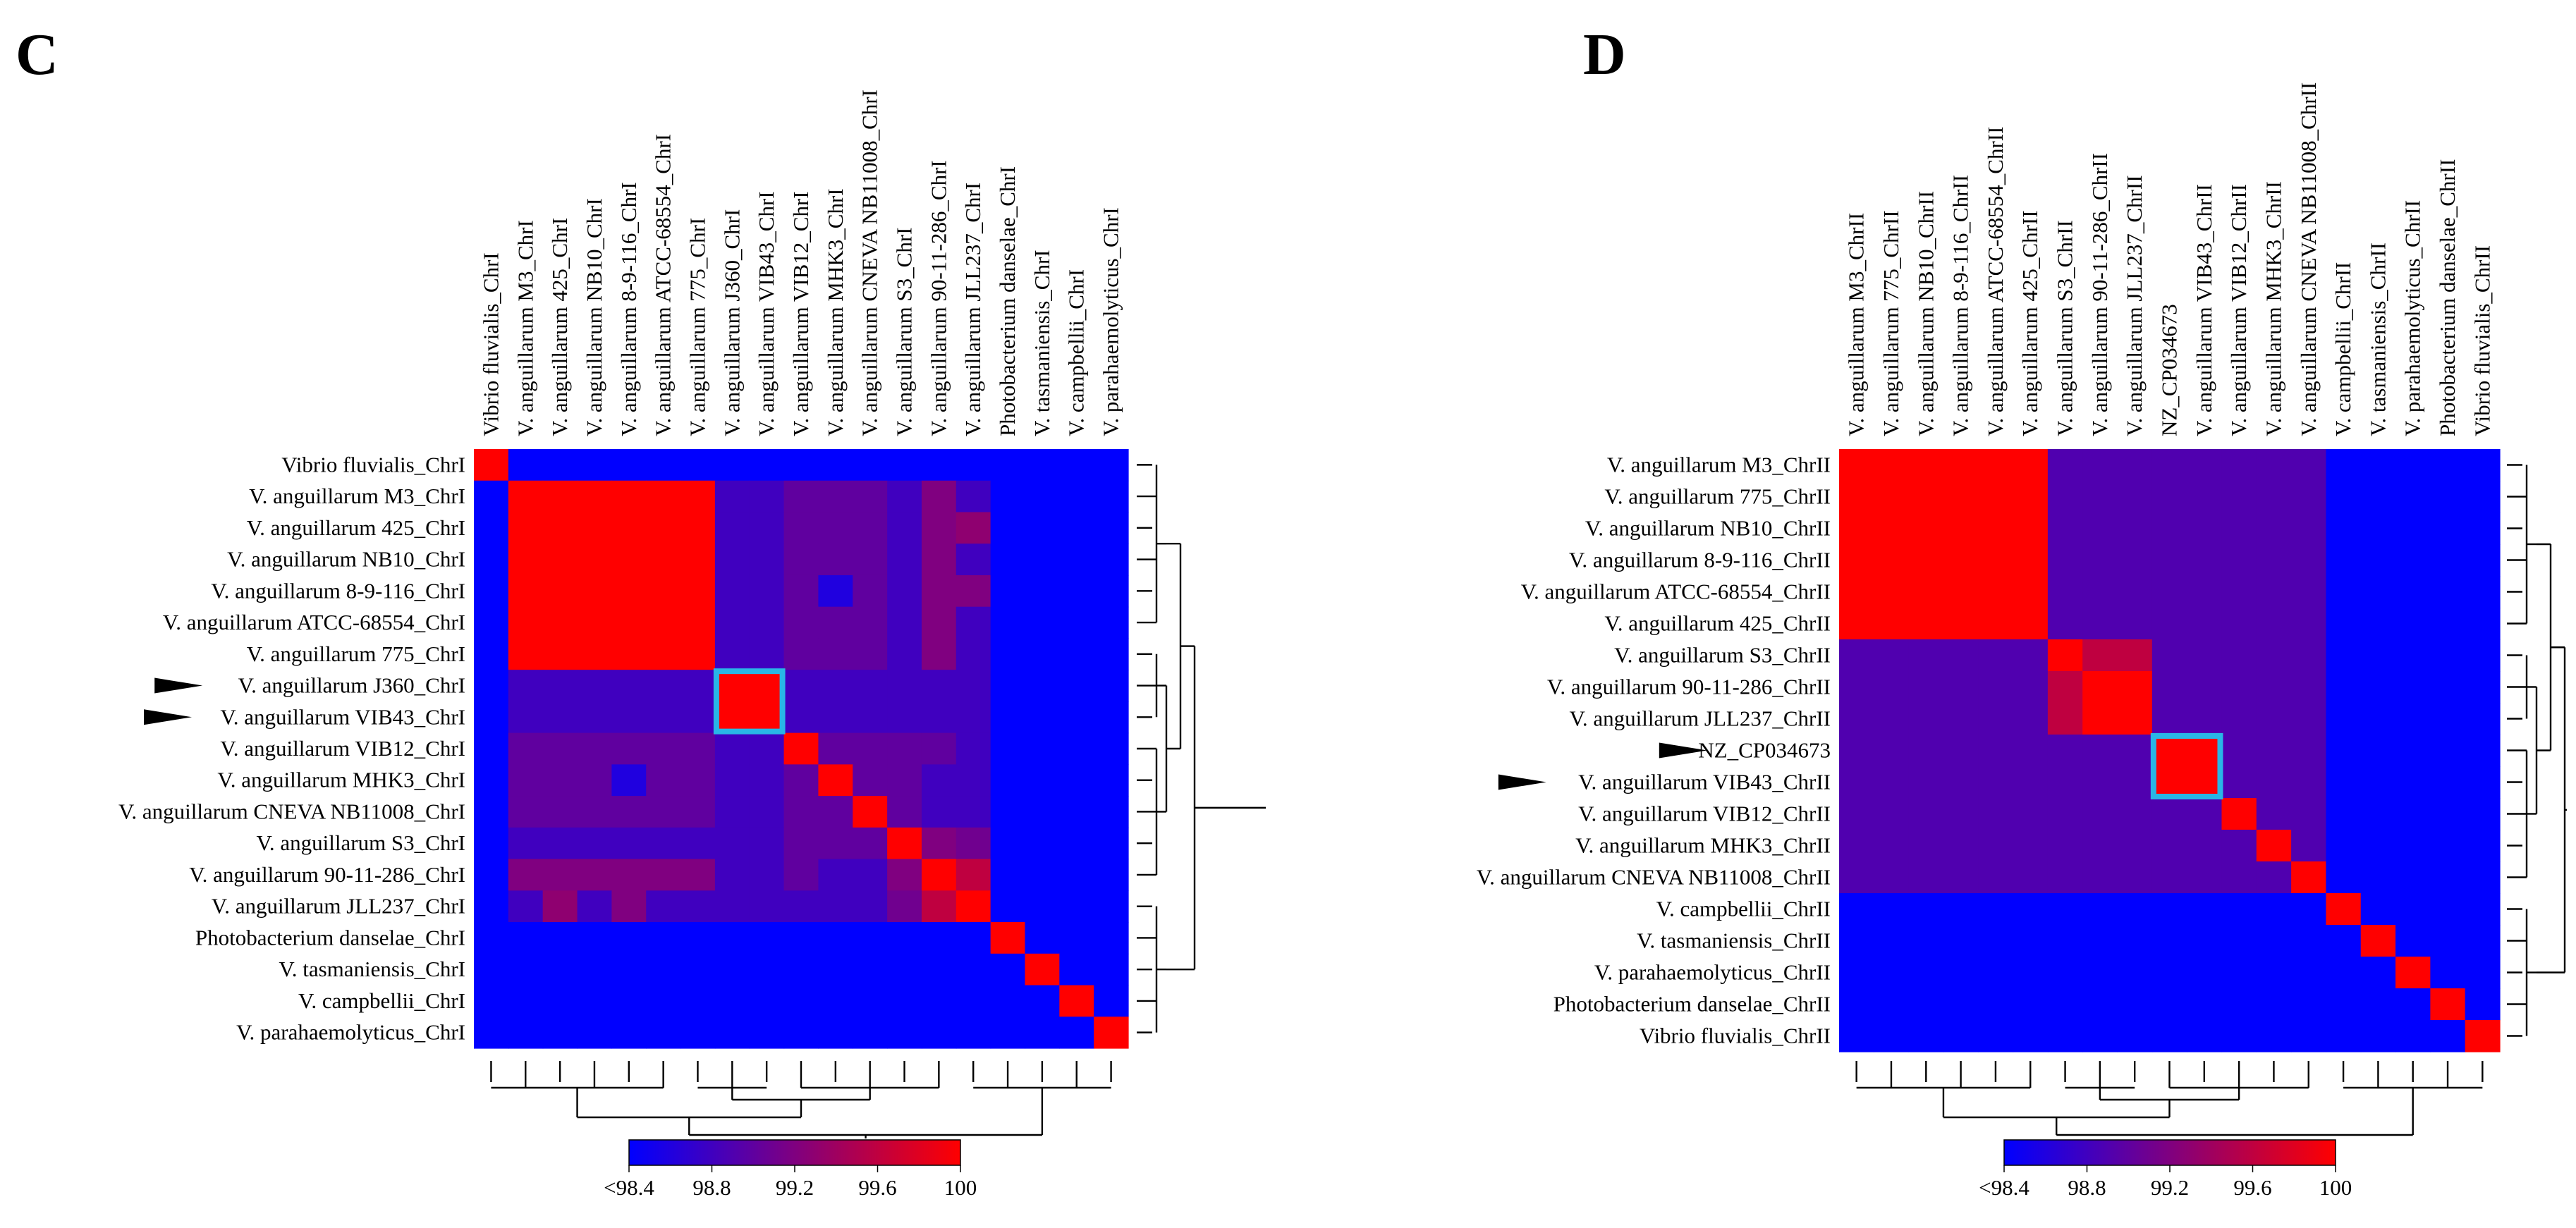  What do you see at coordinates (1042, 343) in the screenshot?
I see `column-label: V. tasmaniensis_ChrI` at bounding box center [1042, 343].